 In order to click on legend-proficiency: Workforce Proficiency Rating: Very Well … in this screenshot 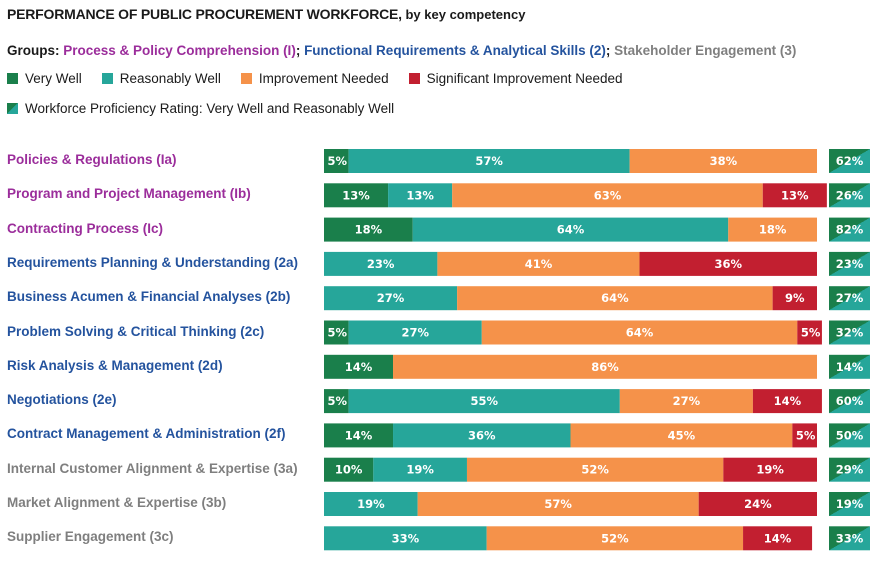, I will do `click(210, 108)`.